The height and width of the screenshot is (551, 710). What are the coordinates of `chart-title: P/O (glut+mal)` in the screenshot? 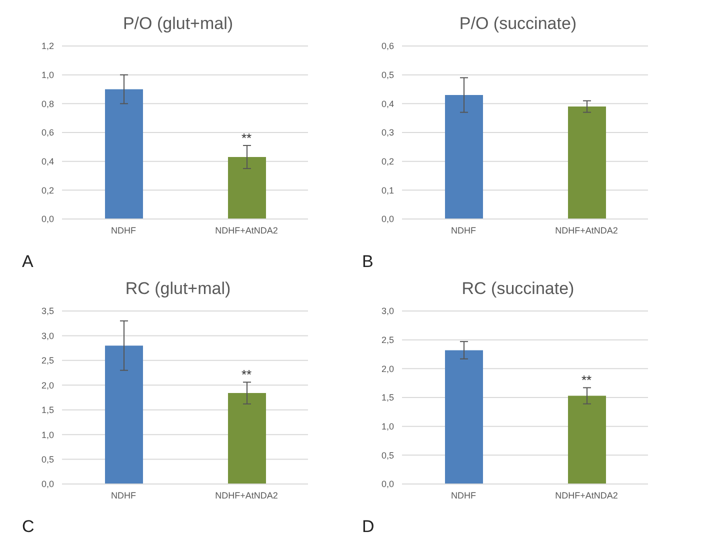 It's located at (178, 24).